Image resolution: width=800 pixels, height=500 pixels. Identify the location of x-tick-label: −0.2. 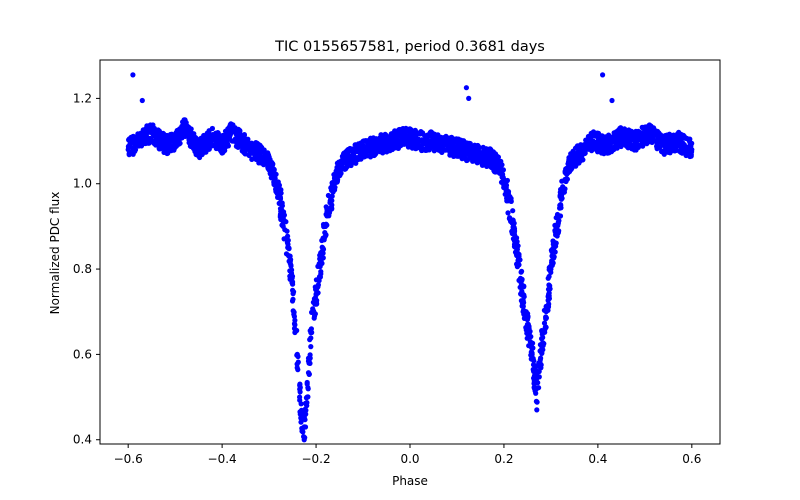
(315, 459).